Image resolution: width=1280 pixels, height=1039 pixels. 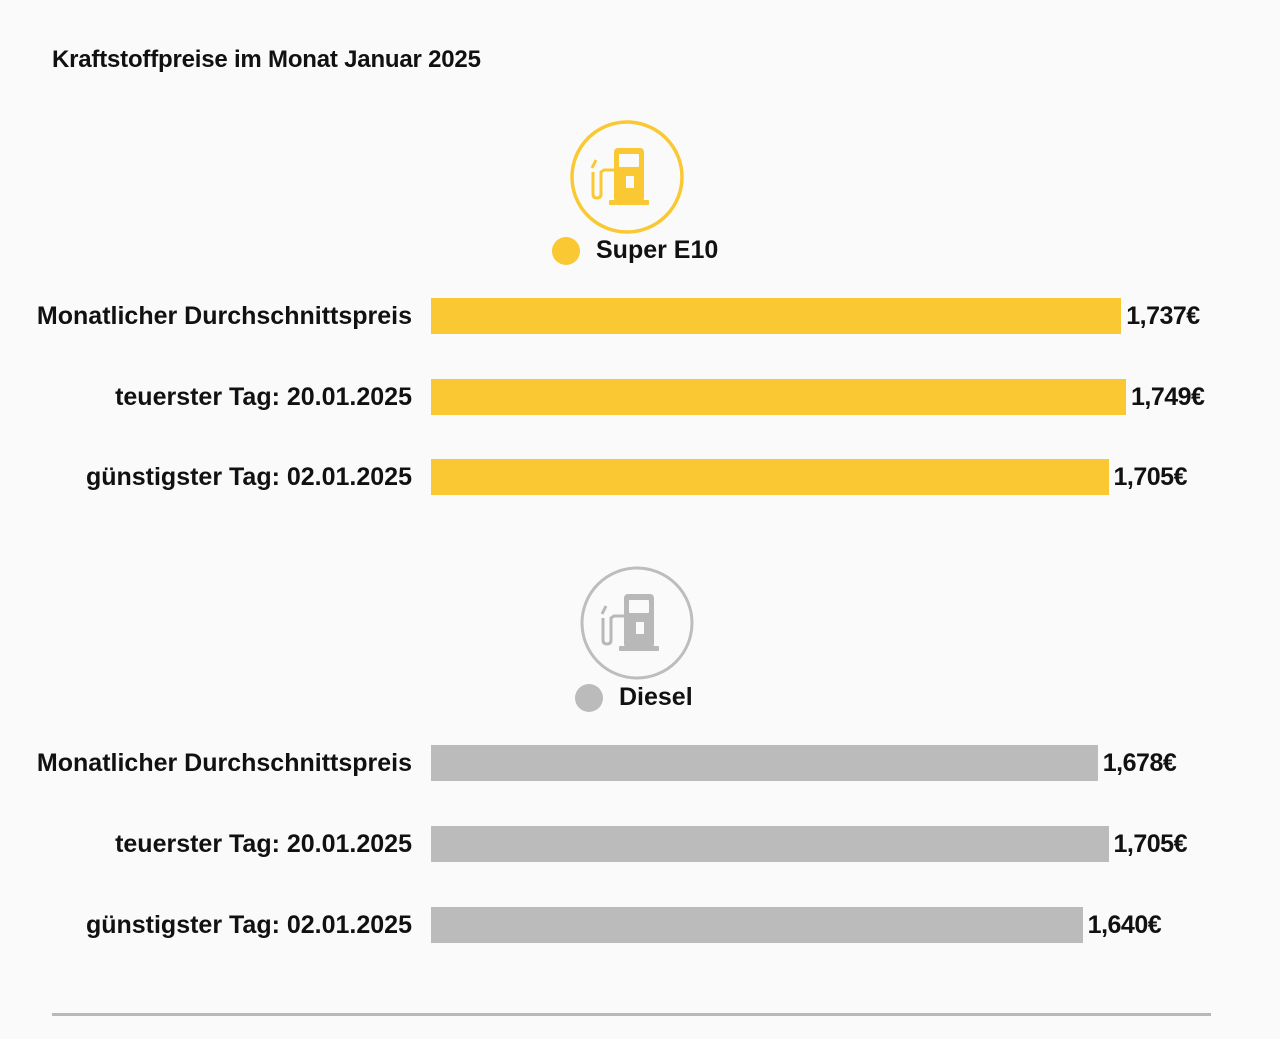 I want to click on bar-row: Monatlicher Durchschnittspreis 1,678€, so click(x=640, y=763).